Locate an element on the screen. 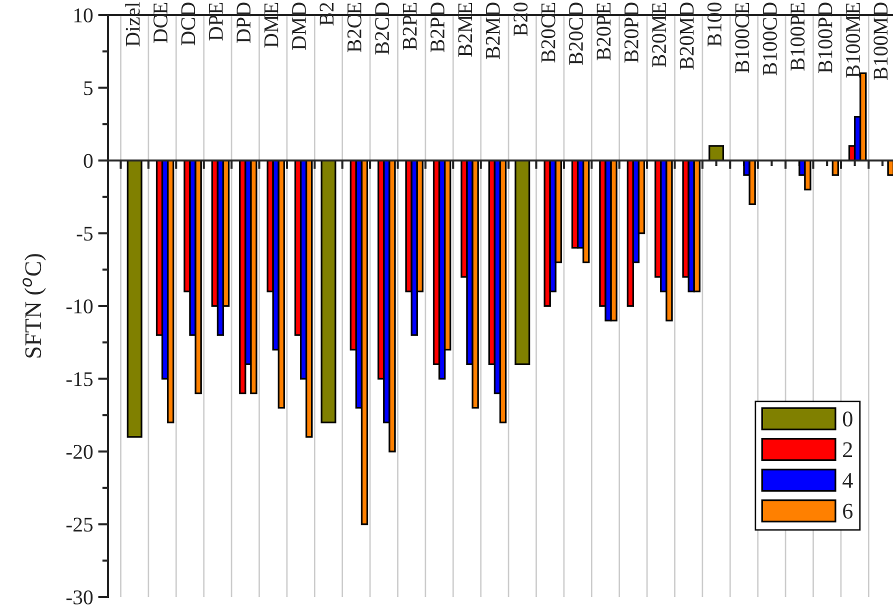  x-tick-label: DME is located at coordinates (271, 25).